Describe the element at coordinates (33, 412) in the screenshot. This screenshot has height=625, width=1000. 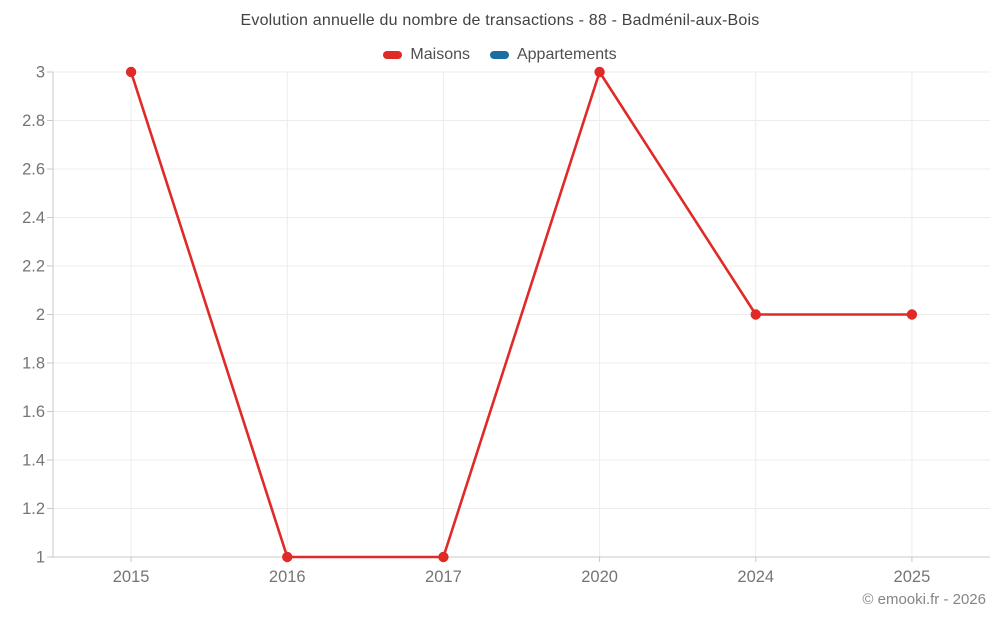
I see `y-tick-label: 1.6` at that location.